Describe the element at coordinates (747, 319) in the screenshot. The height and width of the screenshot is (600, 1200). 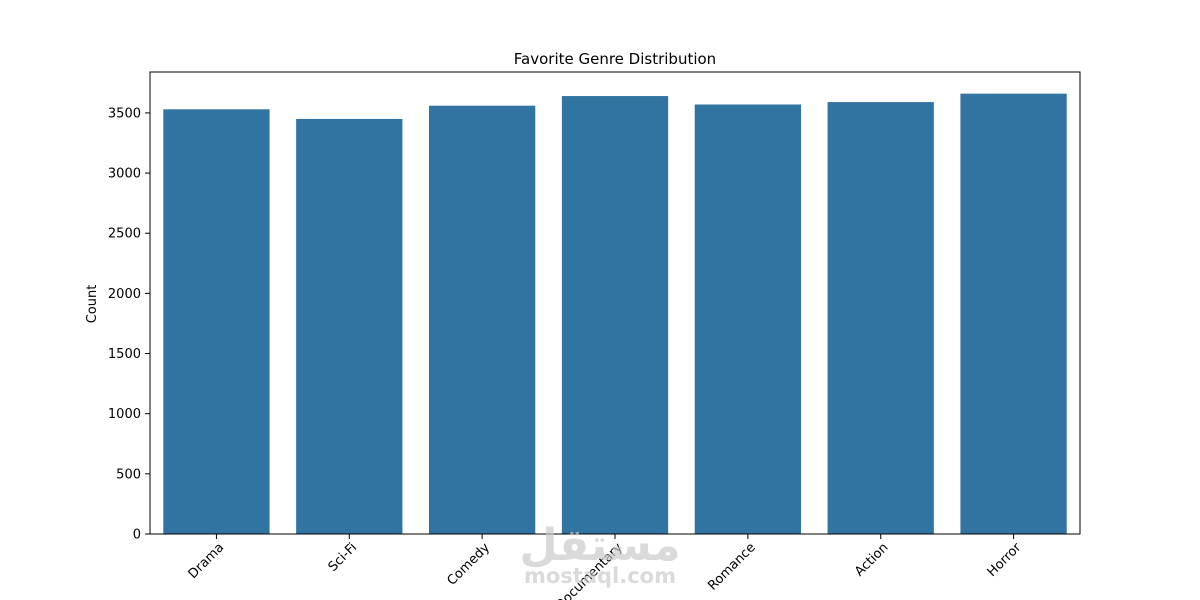
I see `bar-romance` at that location.